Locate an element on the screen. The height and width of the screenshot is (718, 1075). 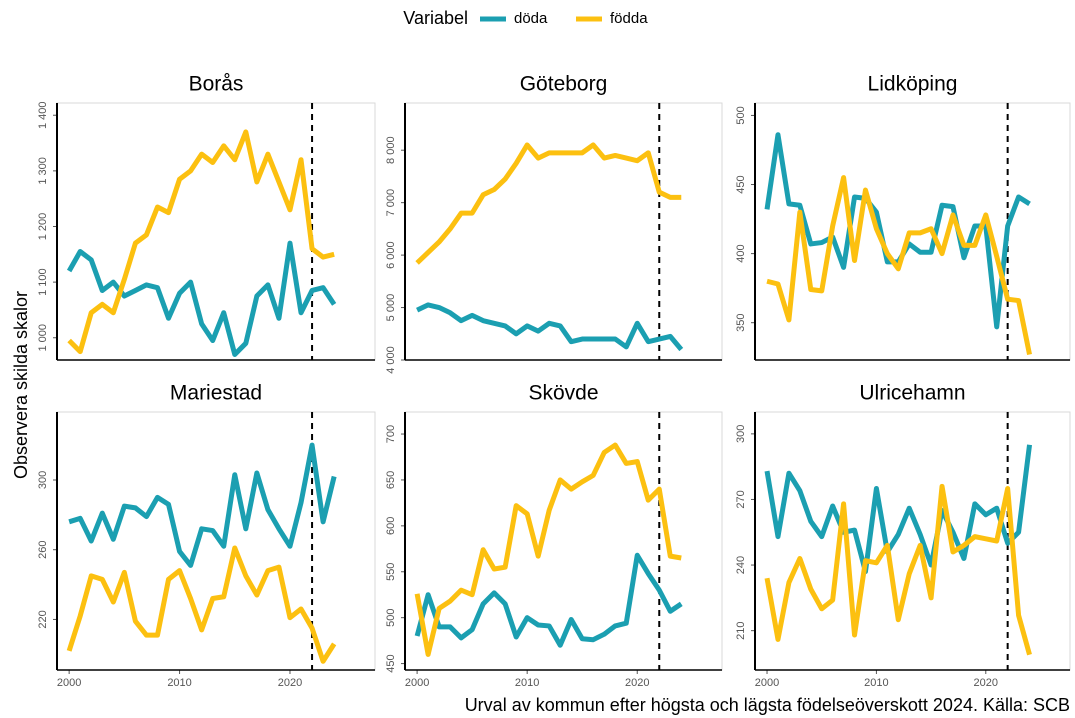
panel-title: Borås is located at coordinates (216, 84).